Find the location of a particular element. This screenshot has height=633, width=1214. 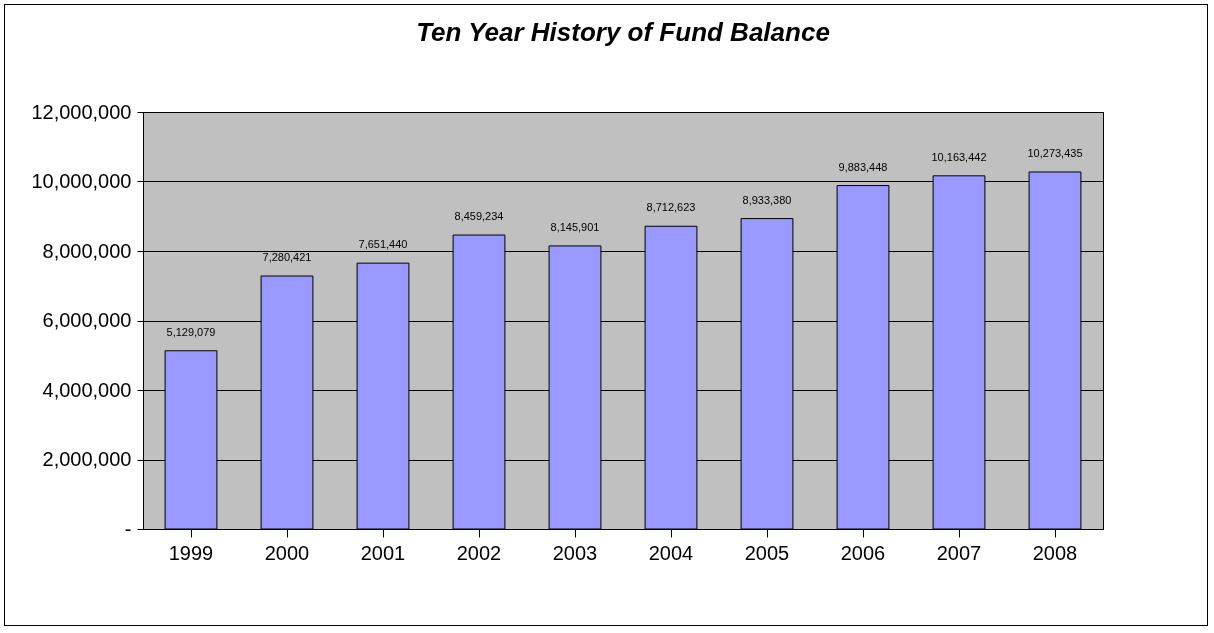

data-label: 7,651,440 is located at coordinates (383, 244).